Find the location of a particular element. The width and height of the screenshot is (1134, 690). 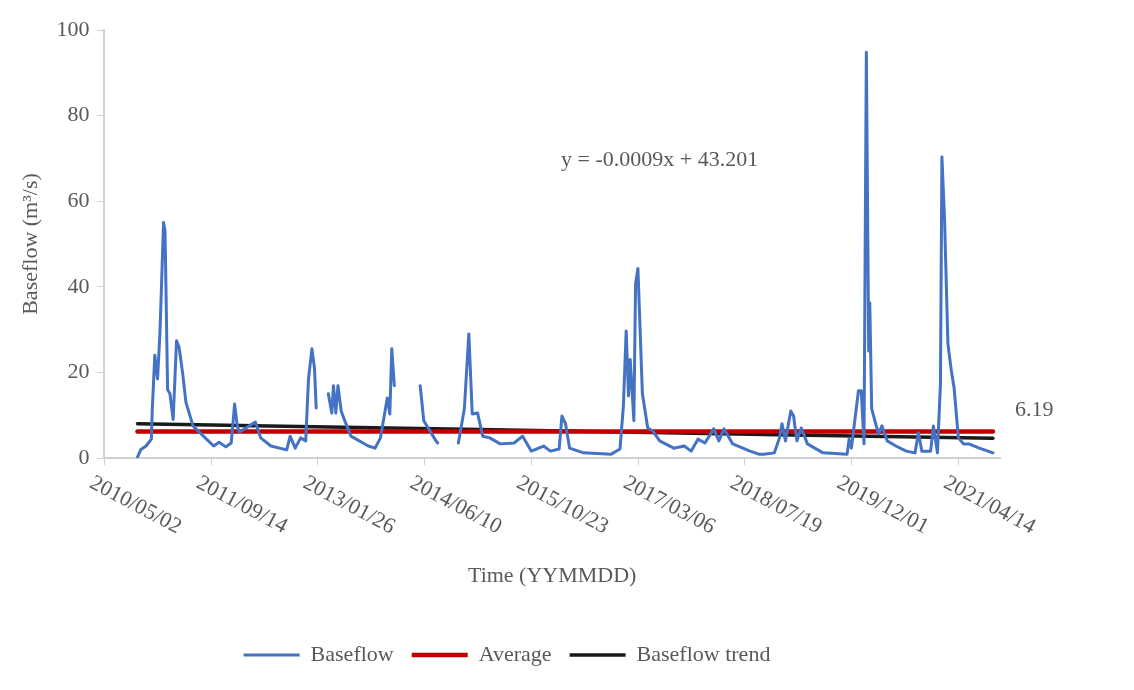

legend-label: Baseflow trend is located at coordinates (703, 653).